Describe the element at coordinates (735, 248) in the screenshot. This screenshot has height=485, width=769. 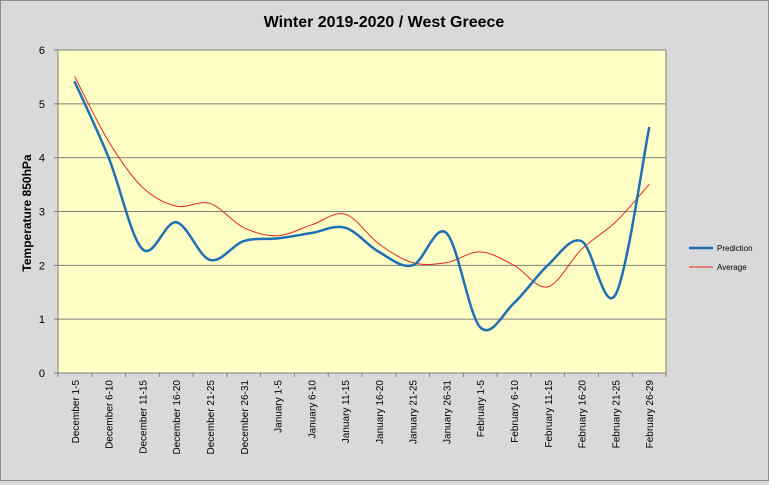
I see `legend-label-prediction: Prediction` at that location.